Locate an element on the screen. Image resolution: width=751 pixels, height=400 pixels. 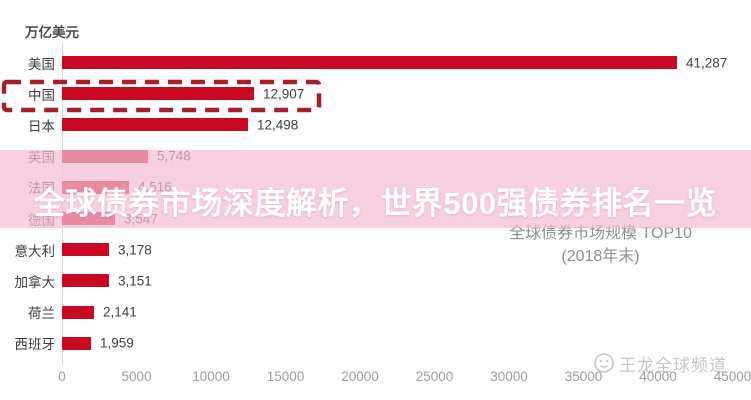
value-label: 1,959 is located at coordinates (117, 343).